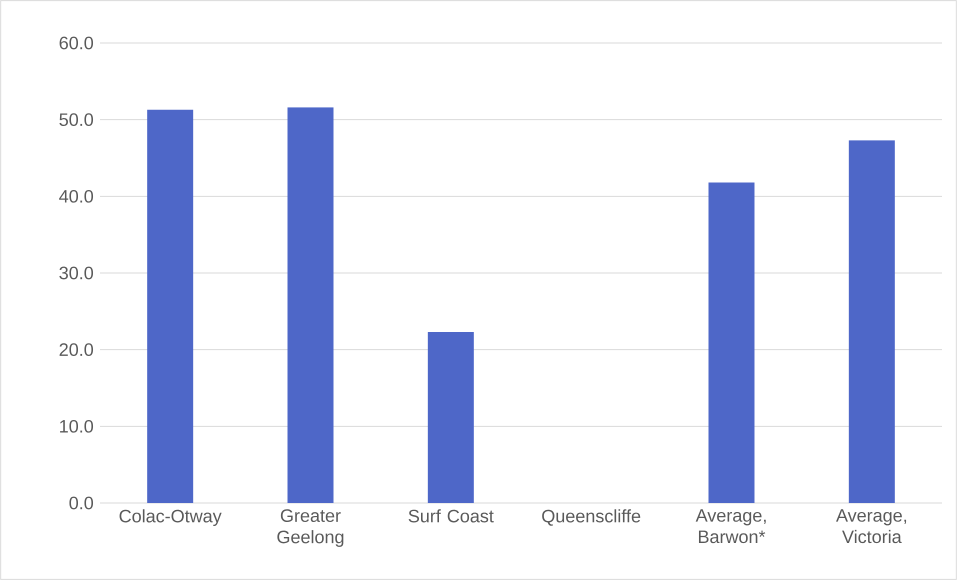 Image resolution: width=957 pixels, height=580 pixels. Describe the element at coordinates (76, 273) in the screenshot. I see `y-tick-label: 30.0` at that location.